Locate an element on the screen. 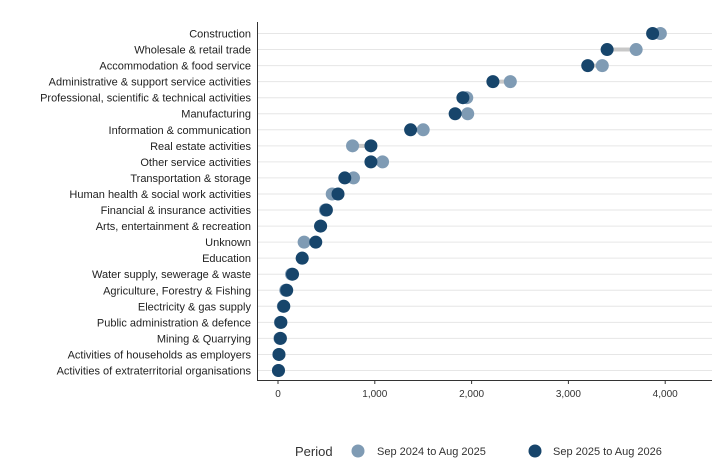  legend-label: Sep 2025 to Aug 2026 is located at coordinates (607, 452).